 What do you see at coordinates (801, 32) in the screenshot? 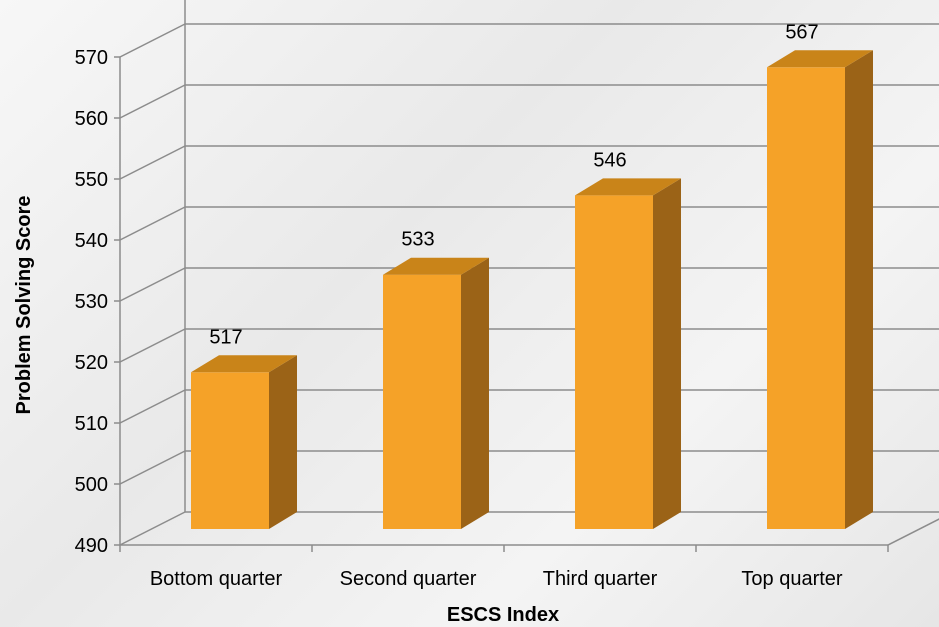
I see `data-label: 567` at bounding box center [801, 32].